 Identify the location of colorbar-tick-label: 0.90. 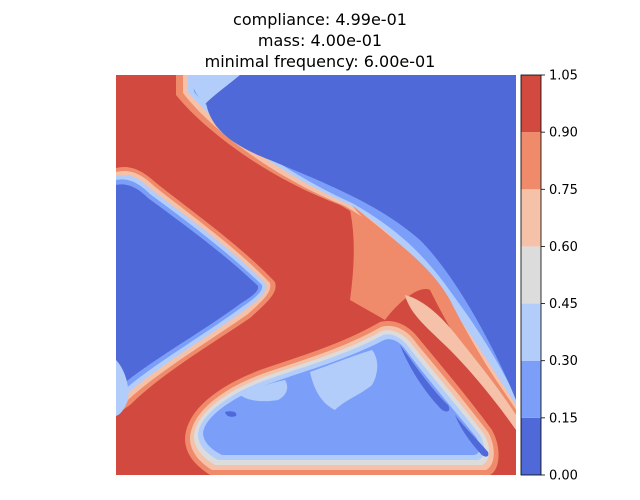
(563, 133).